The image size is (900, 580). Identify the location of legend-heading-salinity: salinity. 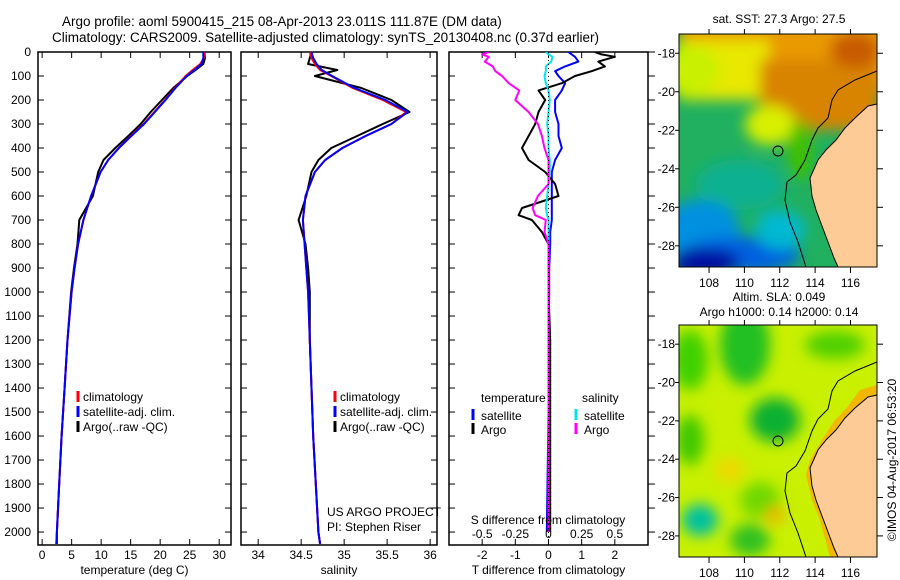
(600, 398).